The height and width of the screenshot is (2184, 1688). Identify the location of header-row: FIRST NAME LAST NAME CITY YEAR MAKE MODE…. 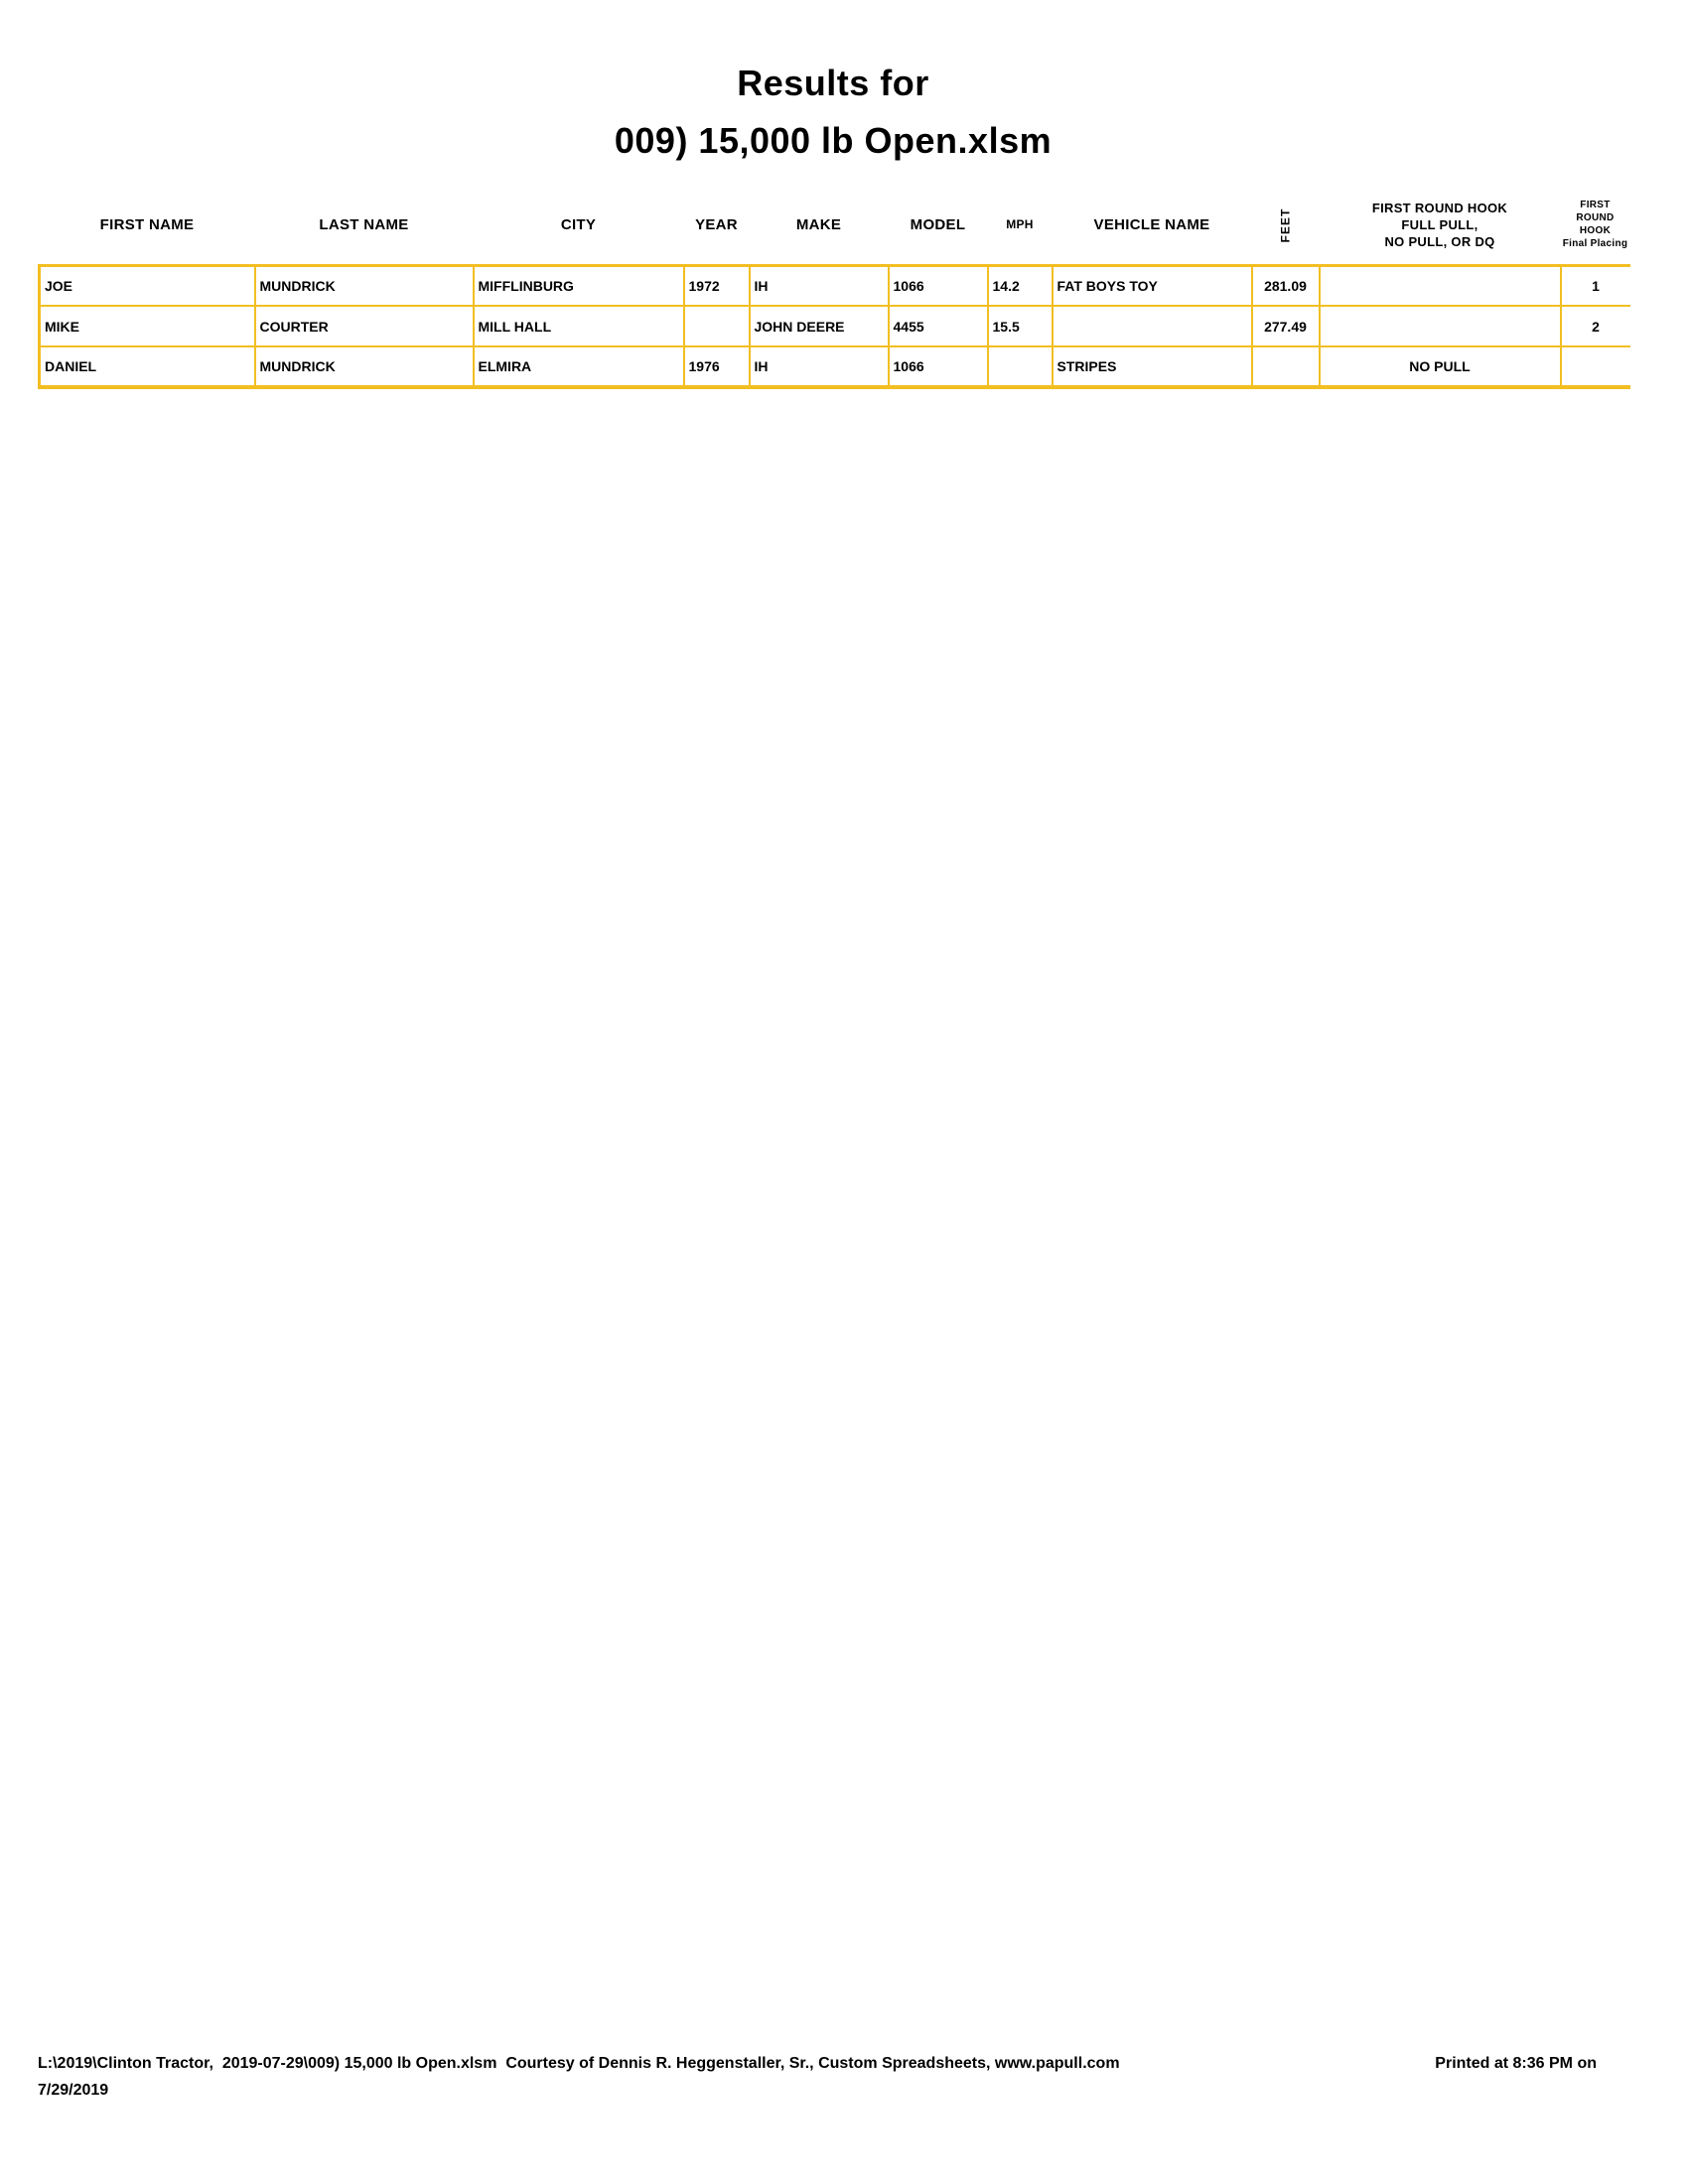
(835, 229).